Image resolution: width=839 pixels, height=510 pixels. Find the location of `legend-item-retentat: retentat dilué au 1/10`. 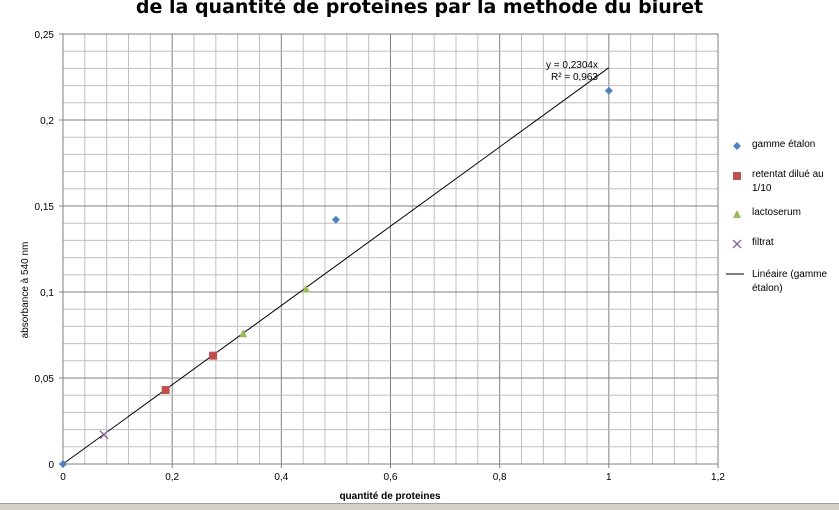

legend-item-retentat: retentat dilué au 1/10 is located at coordinates (782, 182).